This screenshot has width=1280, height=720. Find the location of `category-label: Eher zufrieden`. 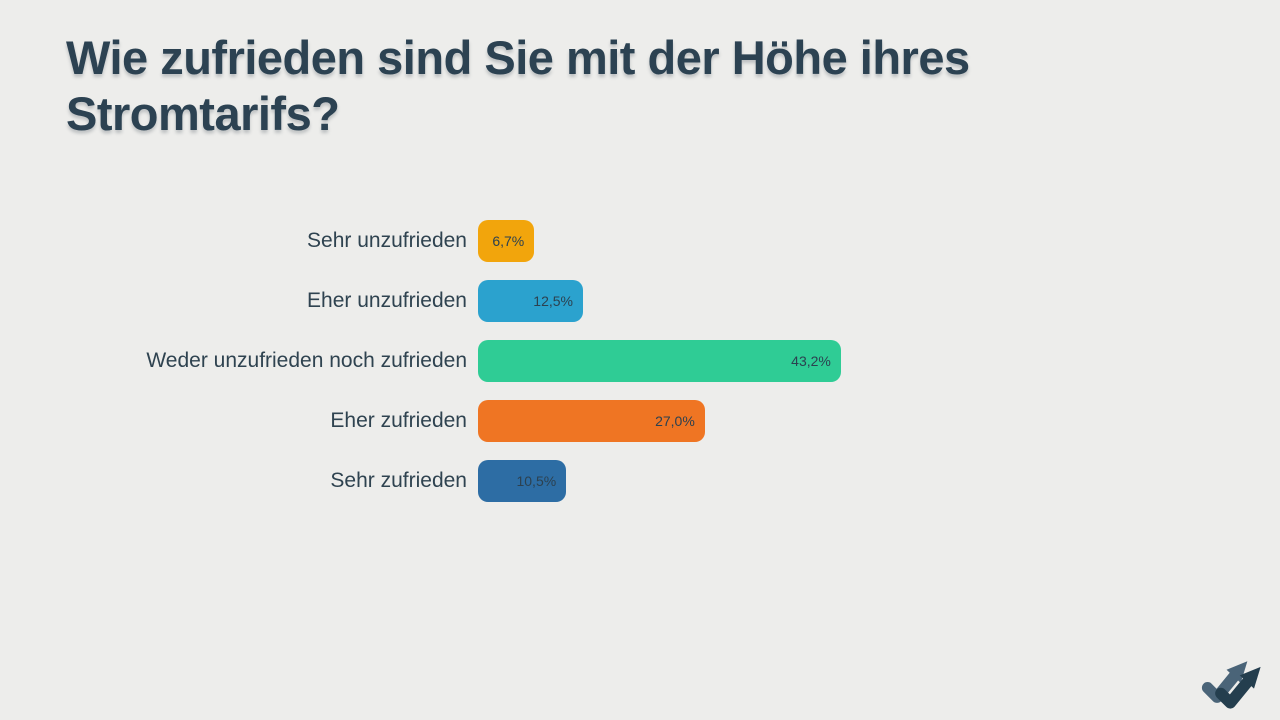

category-label: Eher zufrieden is located at coordinates (398, 420).